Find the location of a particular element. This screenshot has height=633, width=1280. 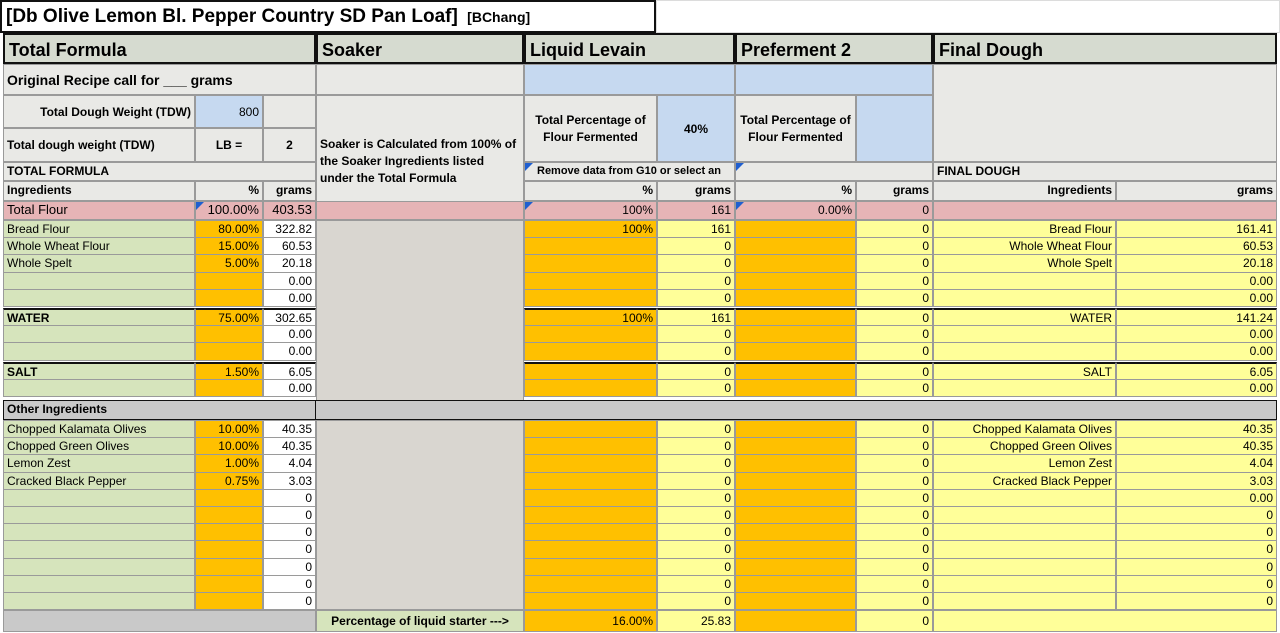

ingredient-grams: 322.82 is located at coordinates (289, 229).